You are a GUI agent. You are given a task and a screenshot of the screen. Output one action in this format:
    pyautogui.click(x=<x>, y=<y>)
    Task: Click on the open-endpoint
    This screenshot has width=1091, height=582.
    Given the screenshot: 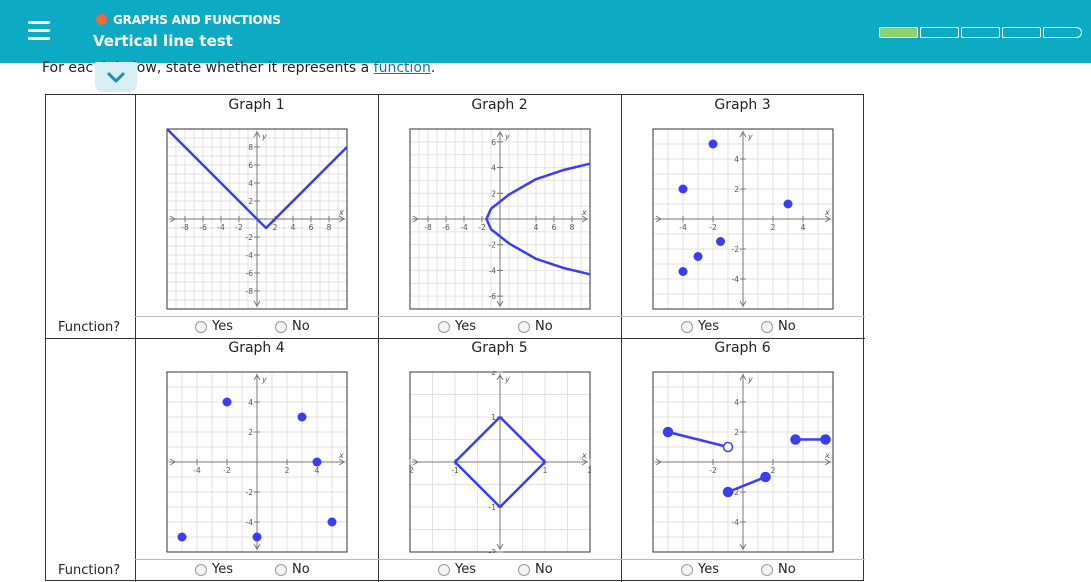 What is the action you would take?
    pyautogui.click(x=728, y=447)
    